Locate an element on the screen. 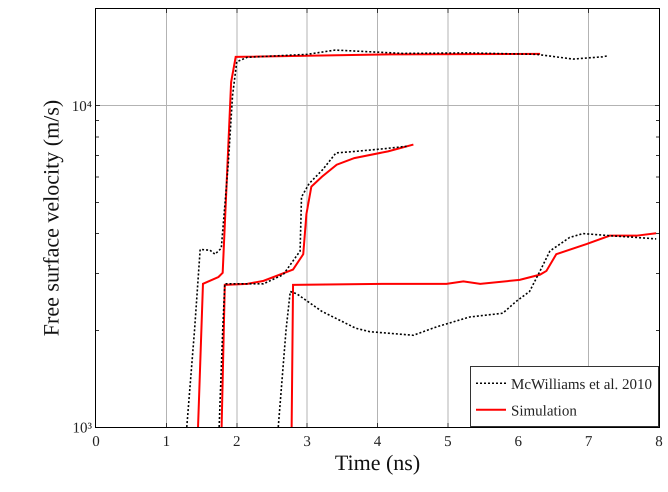 The image size is (668, 492). legend-label: McWilliams et al. 2010 is located at coordinates (581, 385).